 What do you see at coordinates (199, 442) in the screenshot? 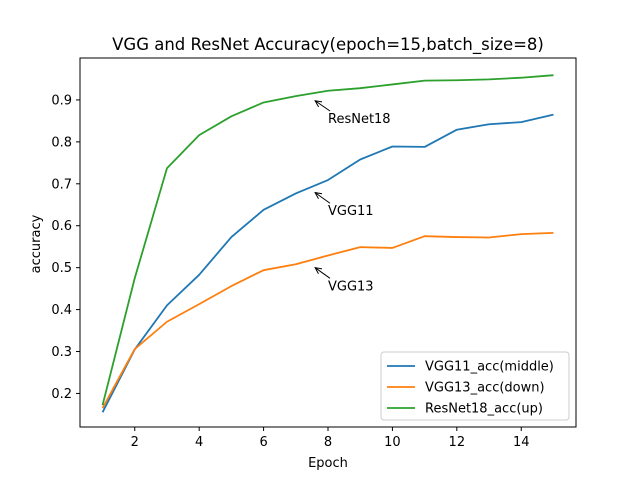
I see `x-tick-label: 4` at bounding box center [199, 442].